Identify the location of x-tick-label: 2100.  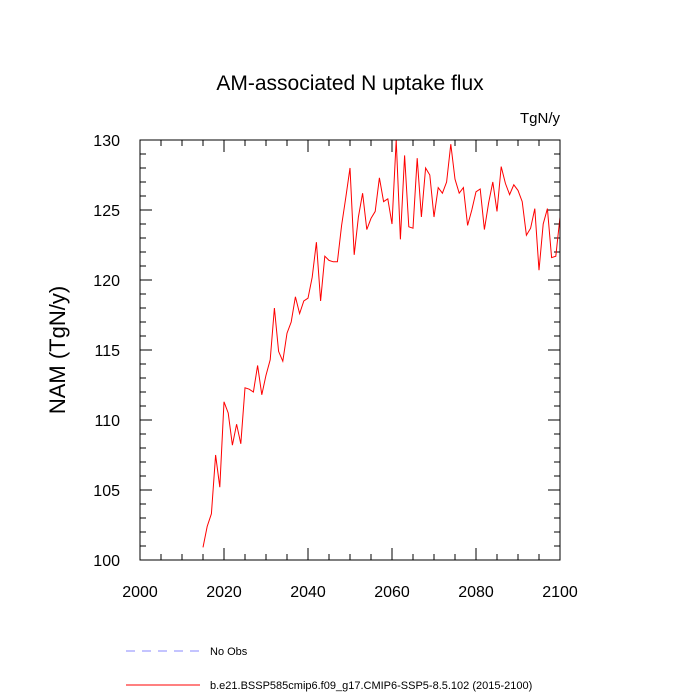
(560, 592).